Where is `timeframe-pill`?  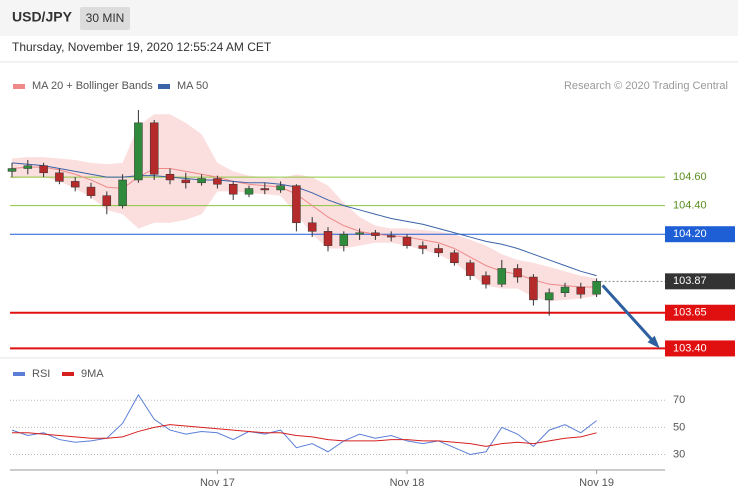
timeframe-pill is located at coordinates (105, 18).